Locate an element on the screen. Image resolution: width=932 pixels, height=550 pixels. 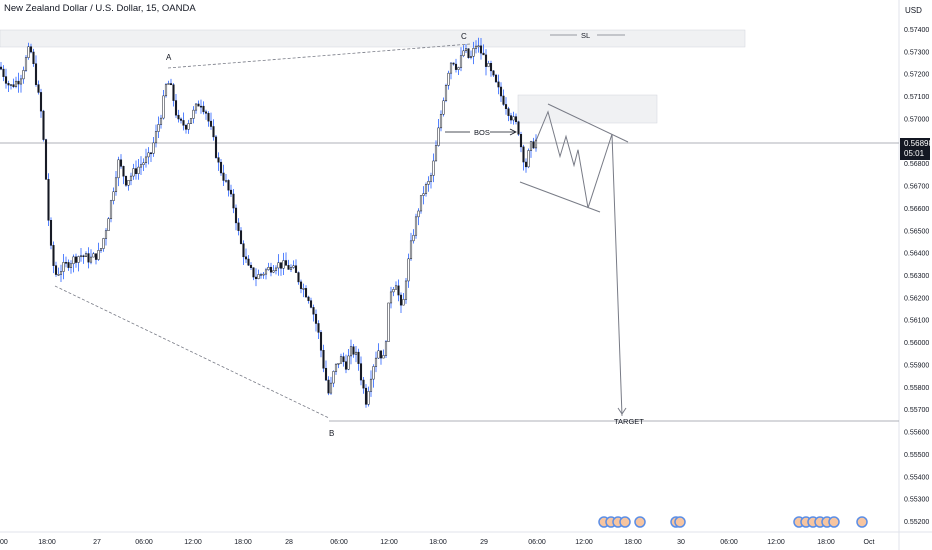
price-tick-label: 0.57400 is located at coordinates (916, 30).